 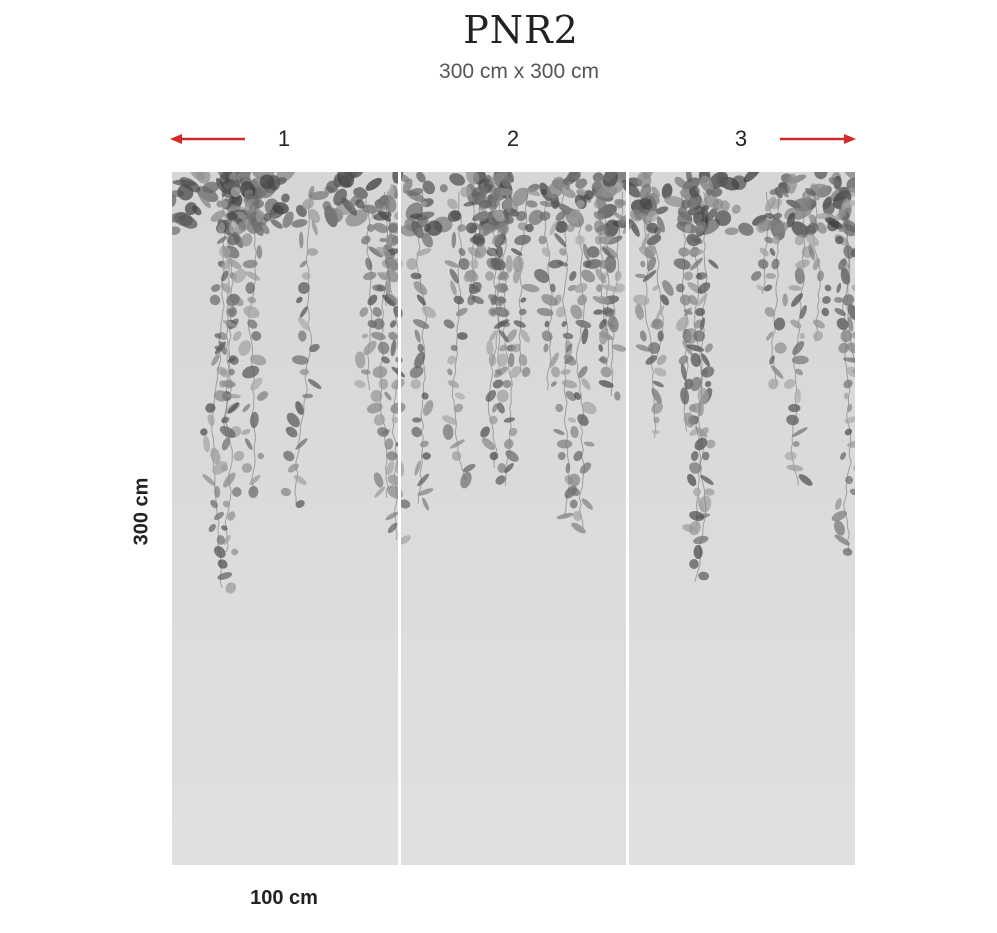 I want to click on height-dimension-label: 300 cm, so click(x=141, y=511).